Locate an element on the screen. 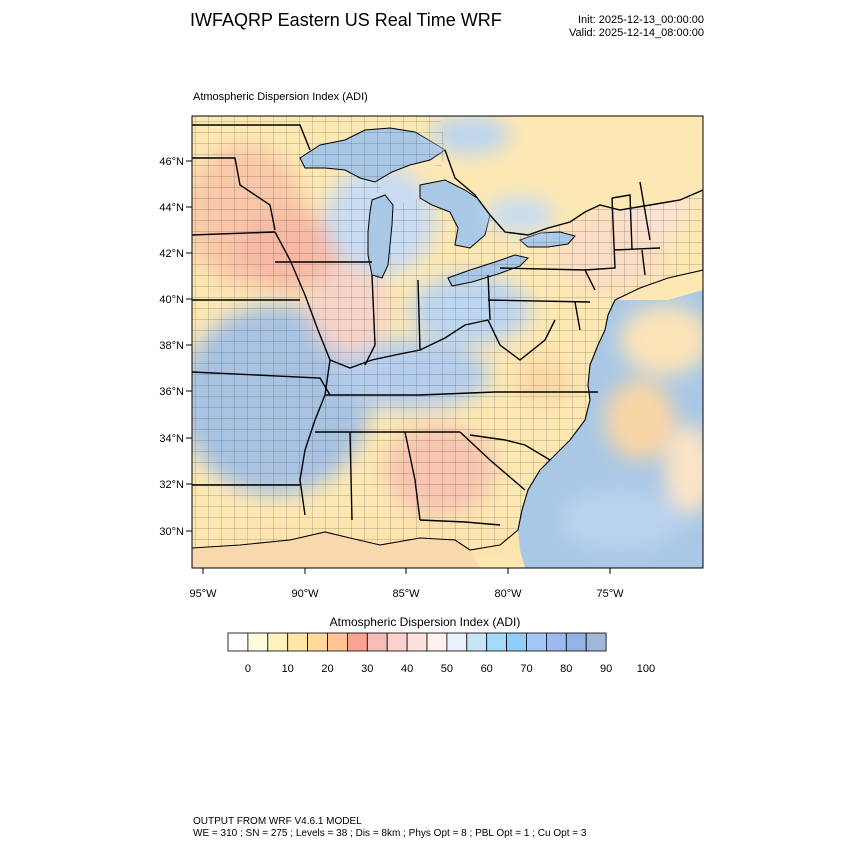 The image size is (850, 850). ocean-warm-east is located at coordinates (684, 470).